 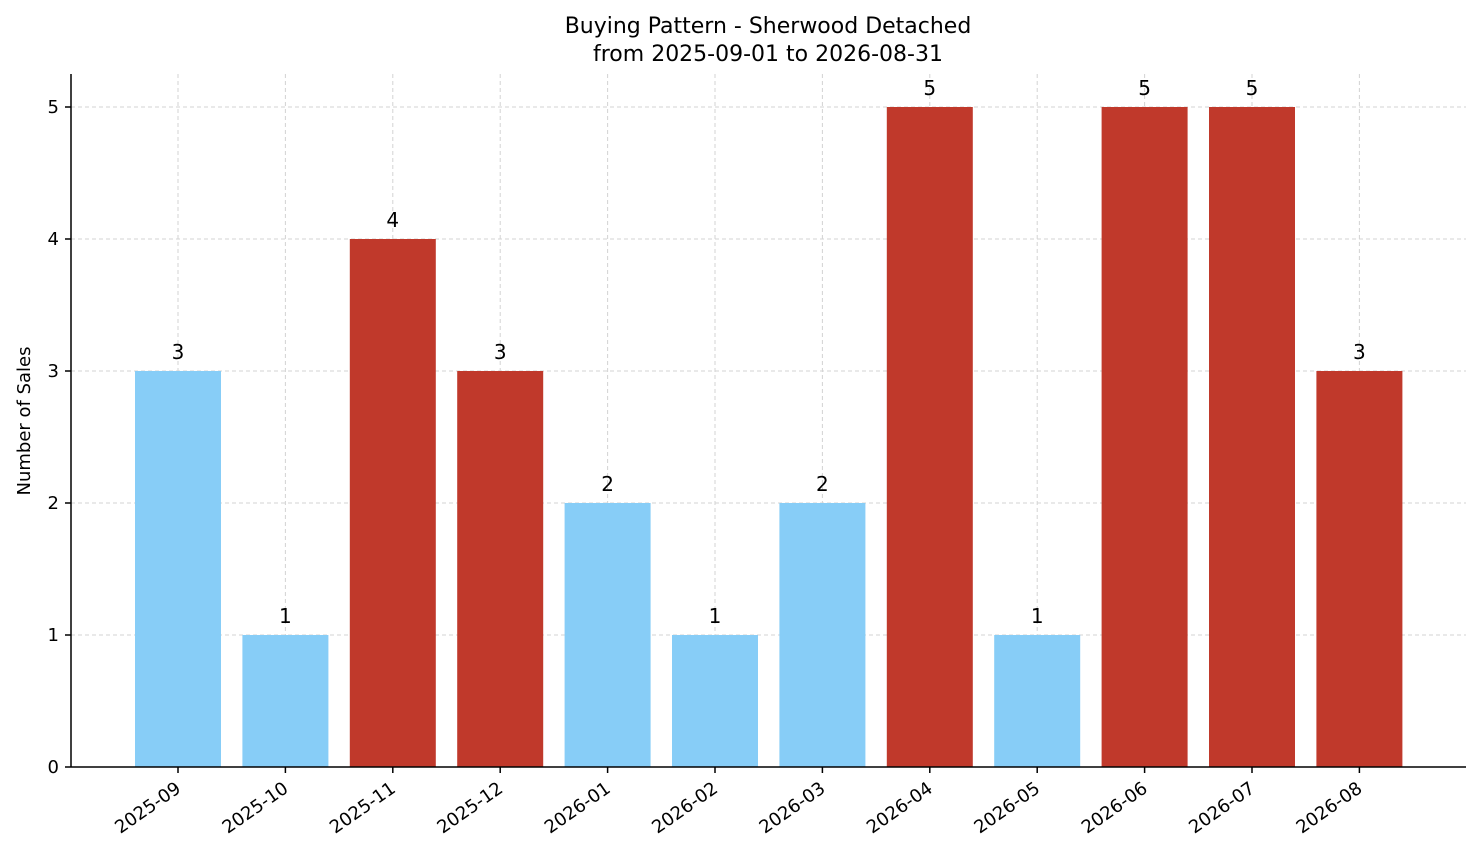 I want to click on x-tick-label: 2026-04, so click(x=900, y=808).